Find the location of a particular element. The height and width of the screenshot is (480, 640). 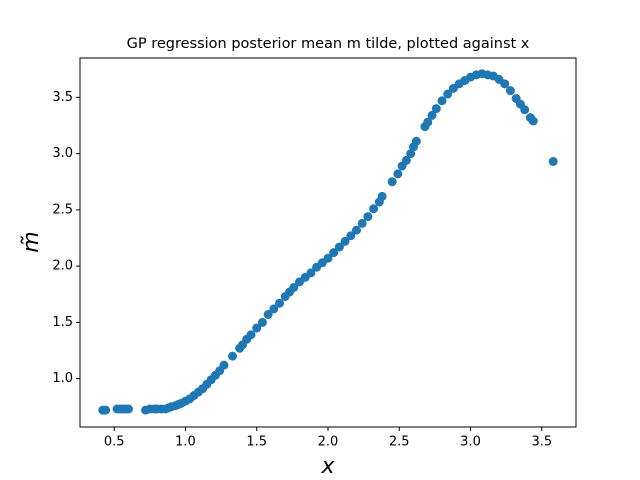

x-tick-label: 3.5 is located at coordinates (541, 442).